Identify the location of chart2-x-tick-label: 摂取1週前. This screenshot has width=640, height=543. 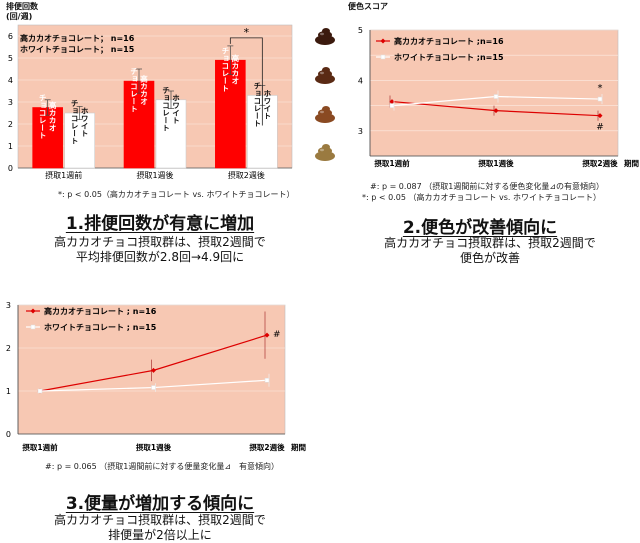
(392, 163).